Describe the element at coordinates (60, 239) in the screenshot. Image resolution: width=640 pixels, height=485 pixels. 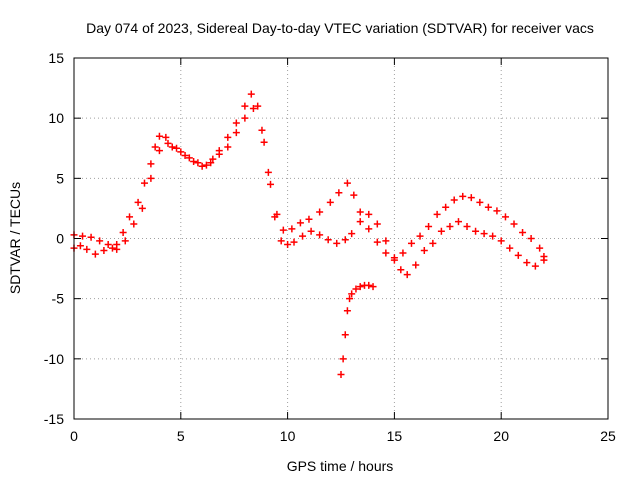
I see `y-tick-label: 0` at that location.